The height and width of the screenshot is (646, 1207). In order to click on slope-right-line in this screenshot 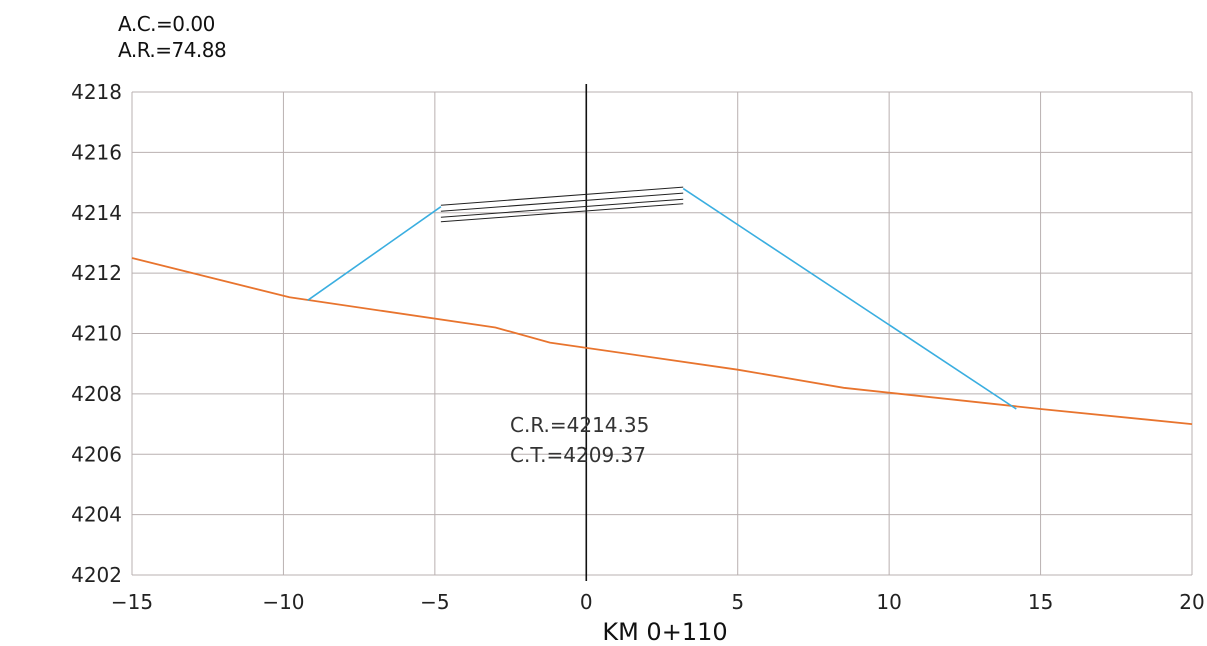, I will do `click(849, 298)`.